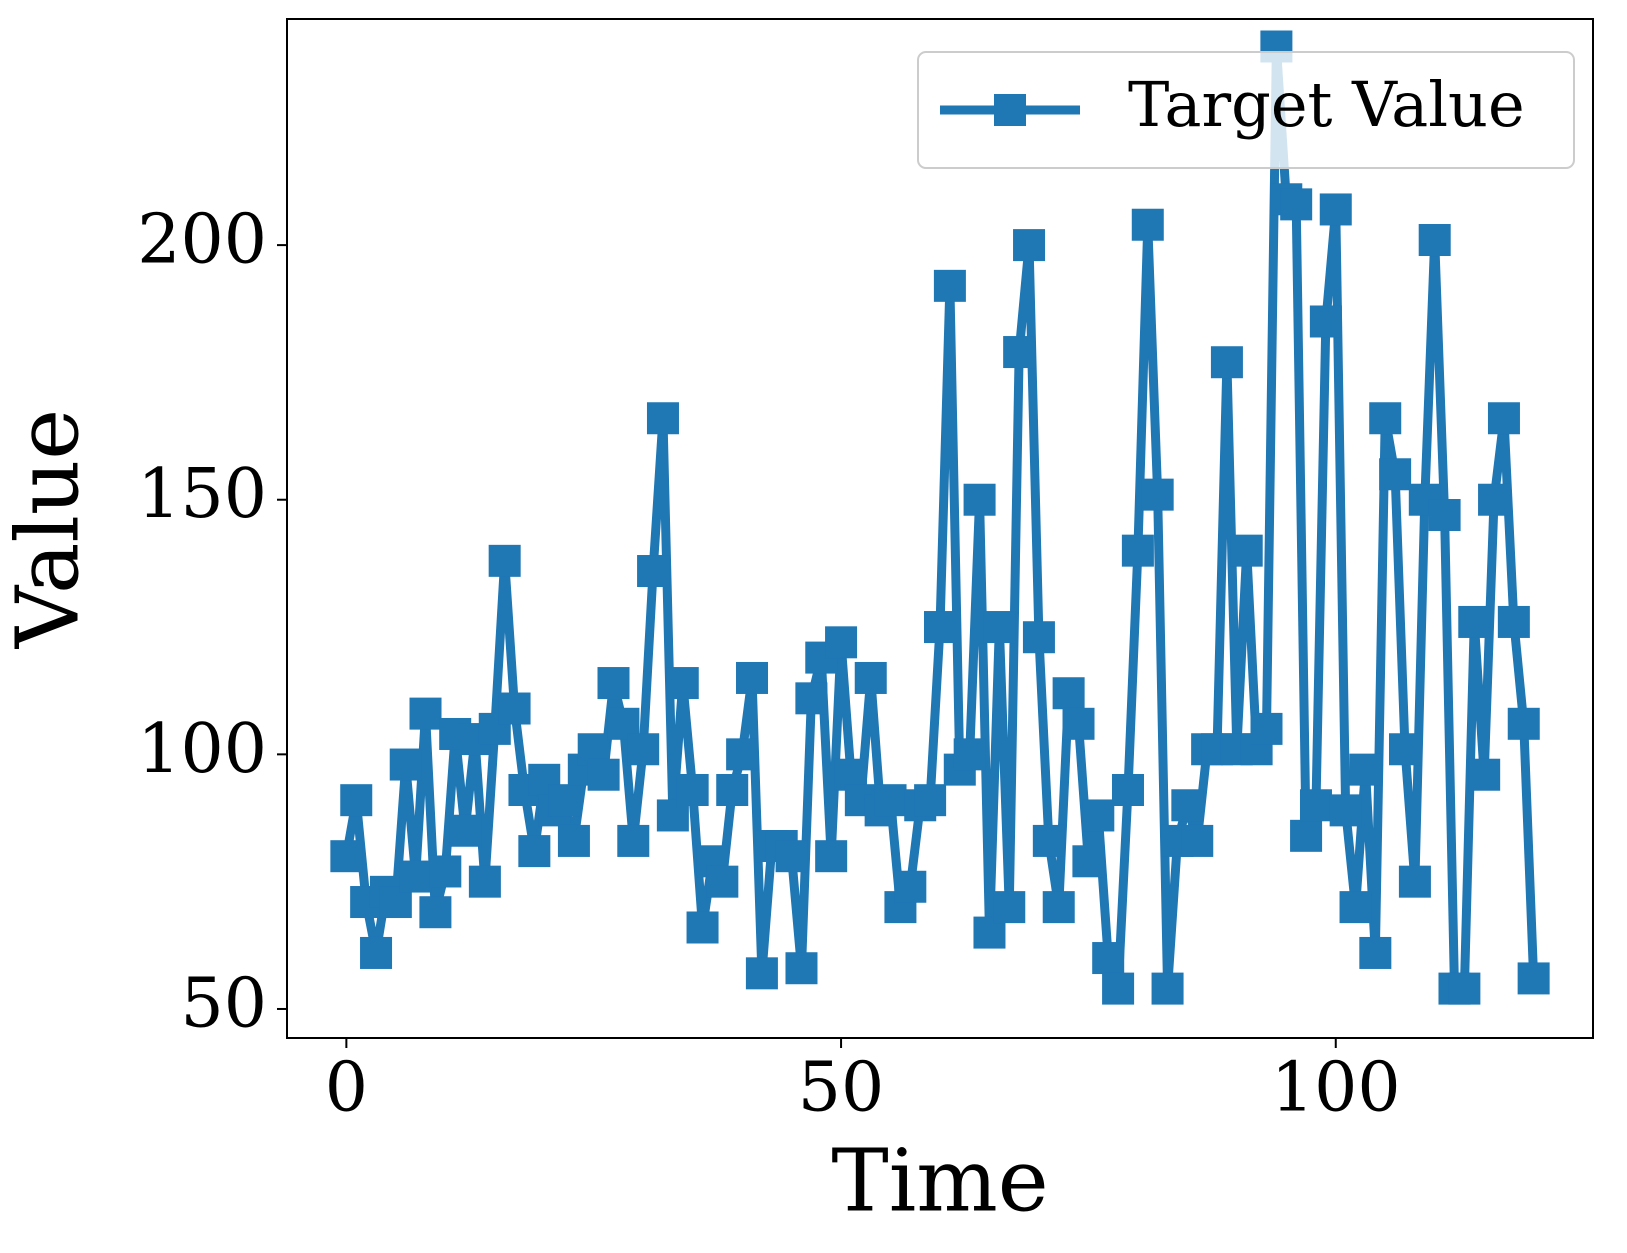 The width and height of the screenshot is (1627, 1253). I want to click on legend-label: Target Value, so click(1326, 104).